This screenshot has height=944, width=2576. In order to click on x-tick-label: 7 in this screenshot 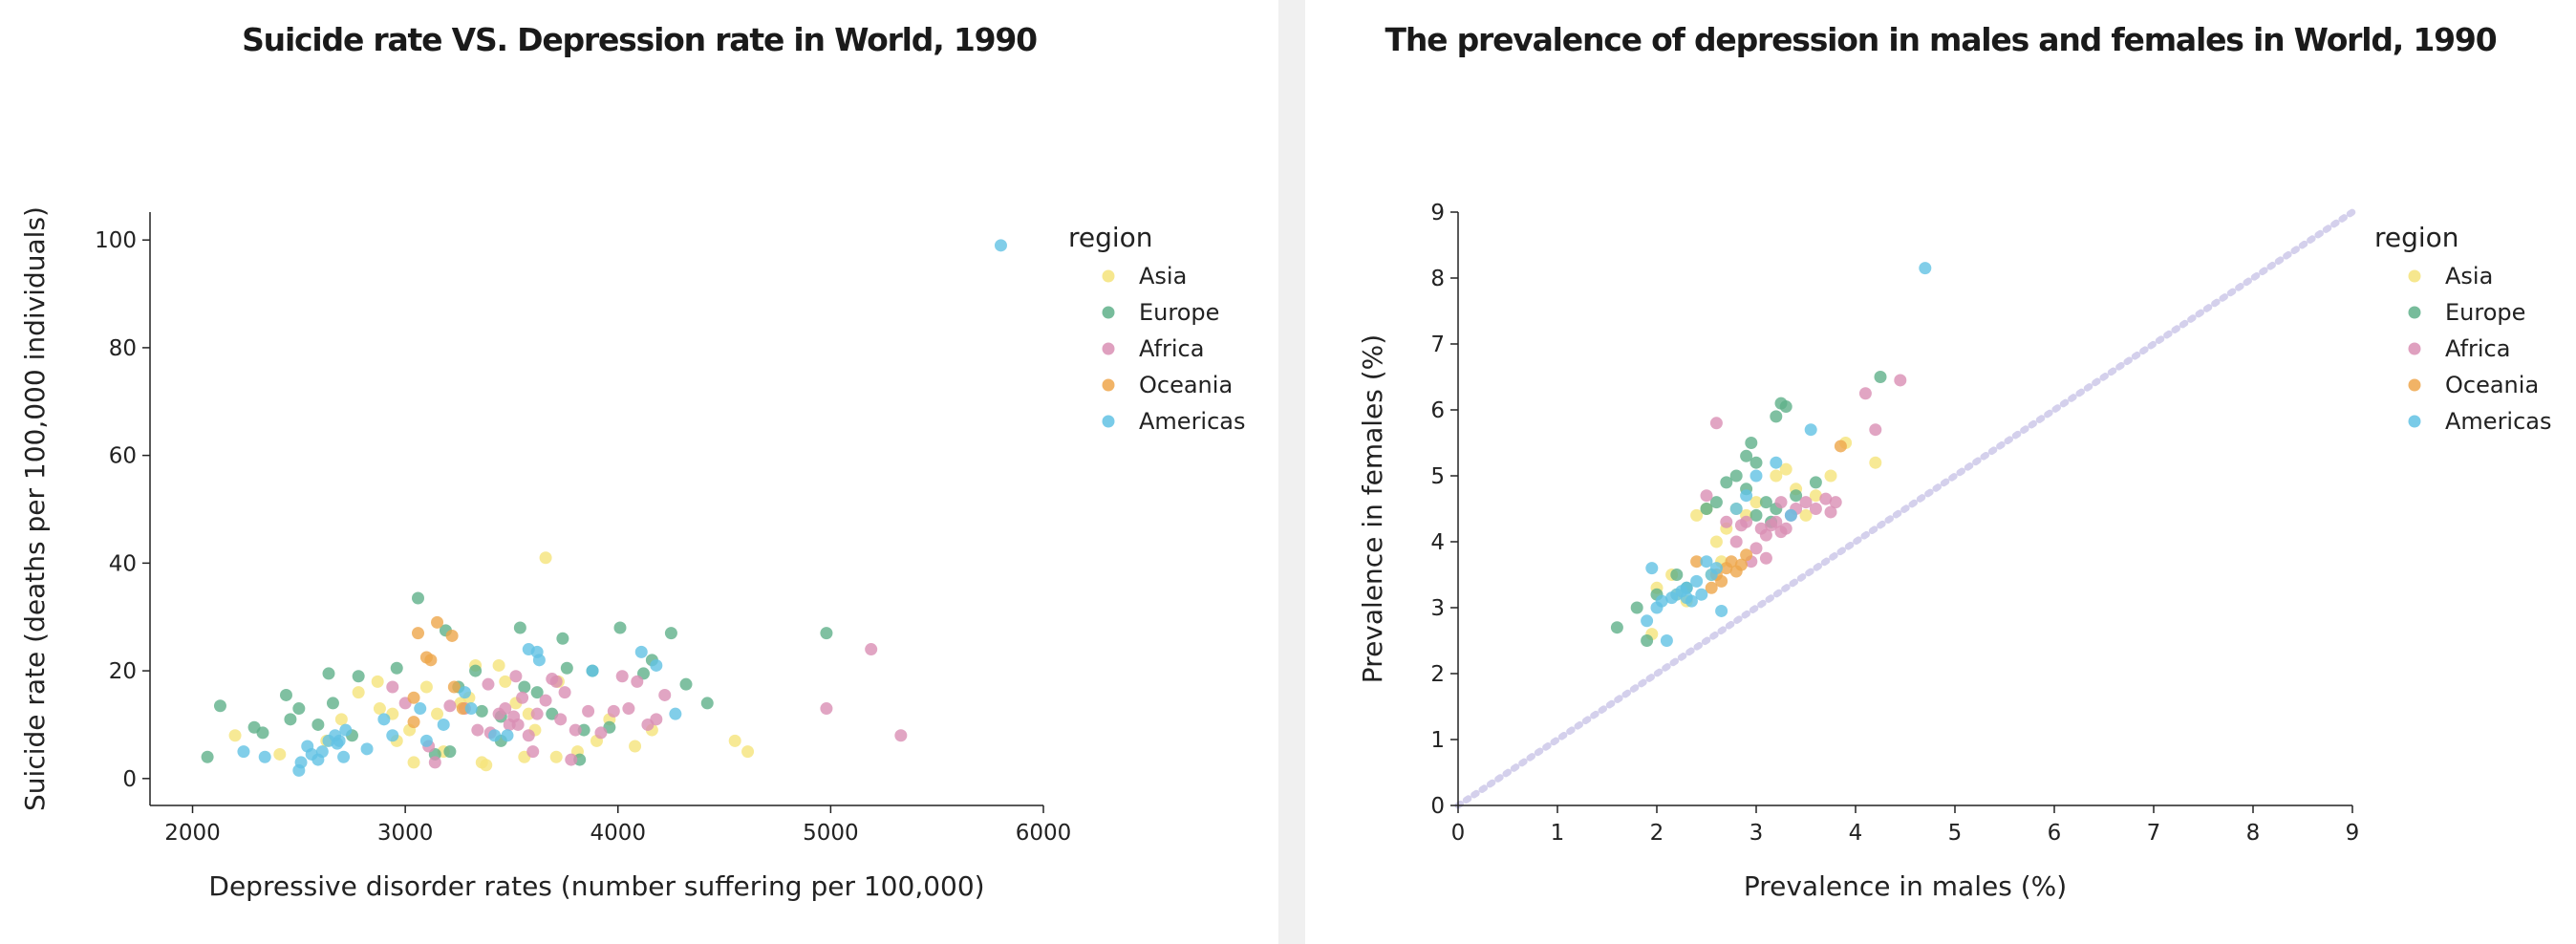, I will do `click(2154, 834)`.